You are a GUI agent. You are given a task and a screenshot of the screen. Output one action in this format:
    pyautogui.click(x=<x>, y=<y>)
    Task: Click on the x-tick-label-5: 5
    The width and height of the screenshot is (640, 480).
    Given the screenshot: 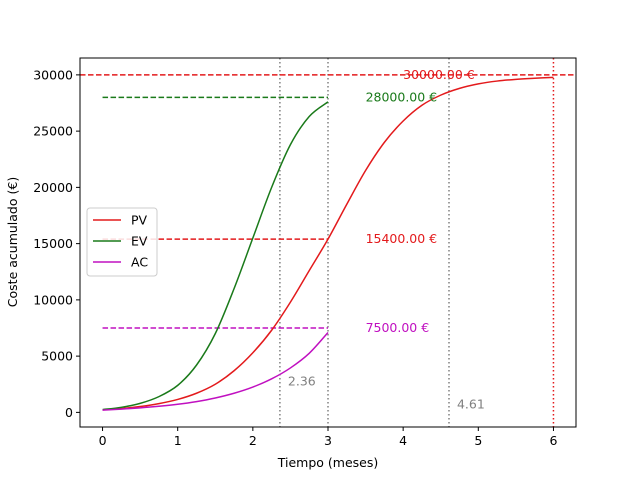 What is the action you would take?
    pyautogui.click(x=478, y=440)
    